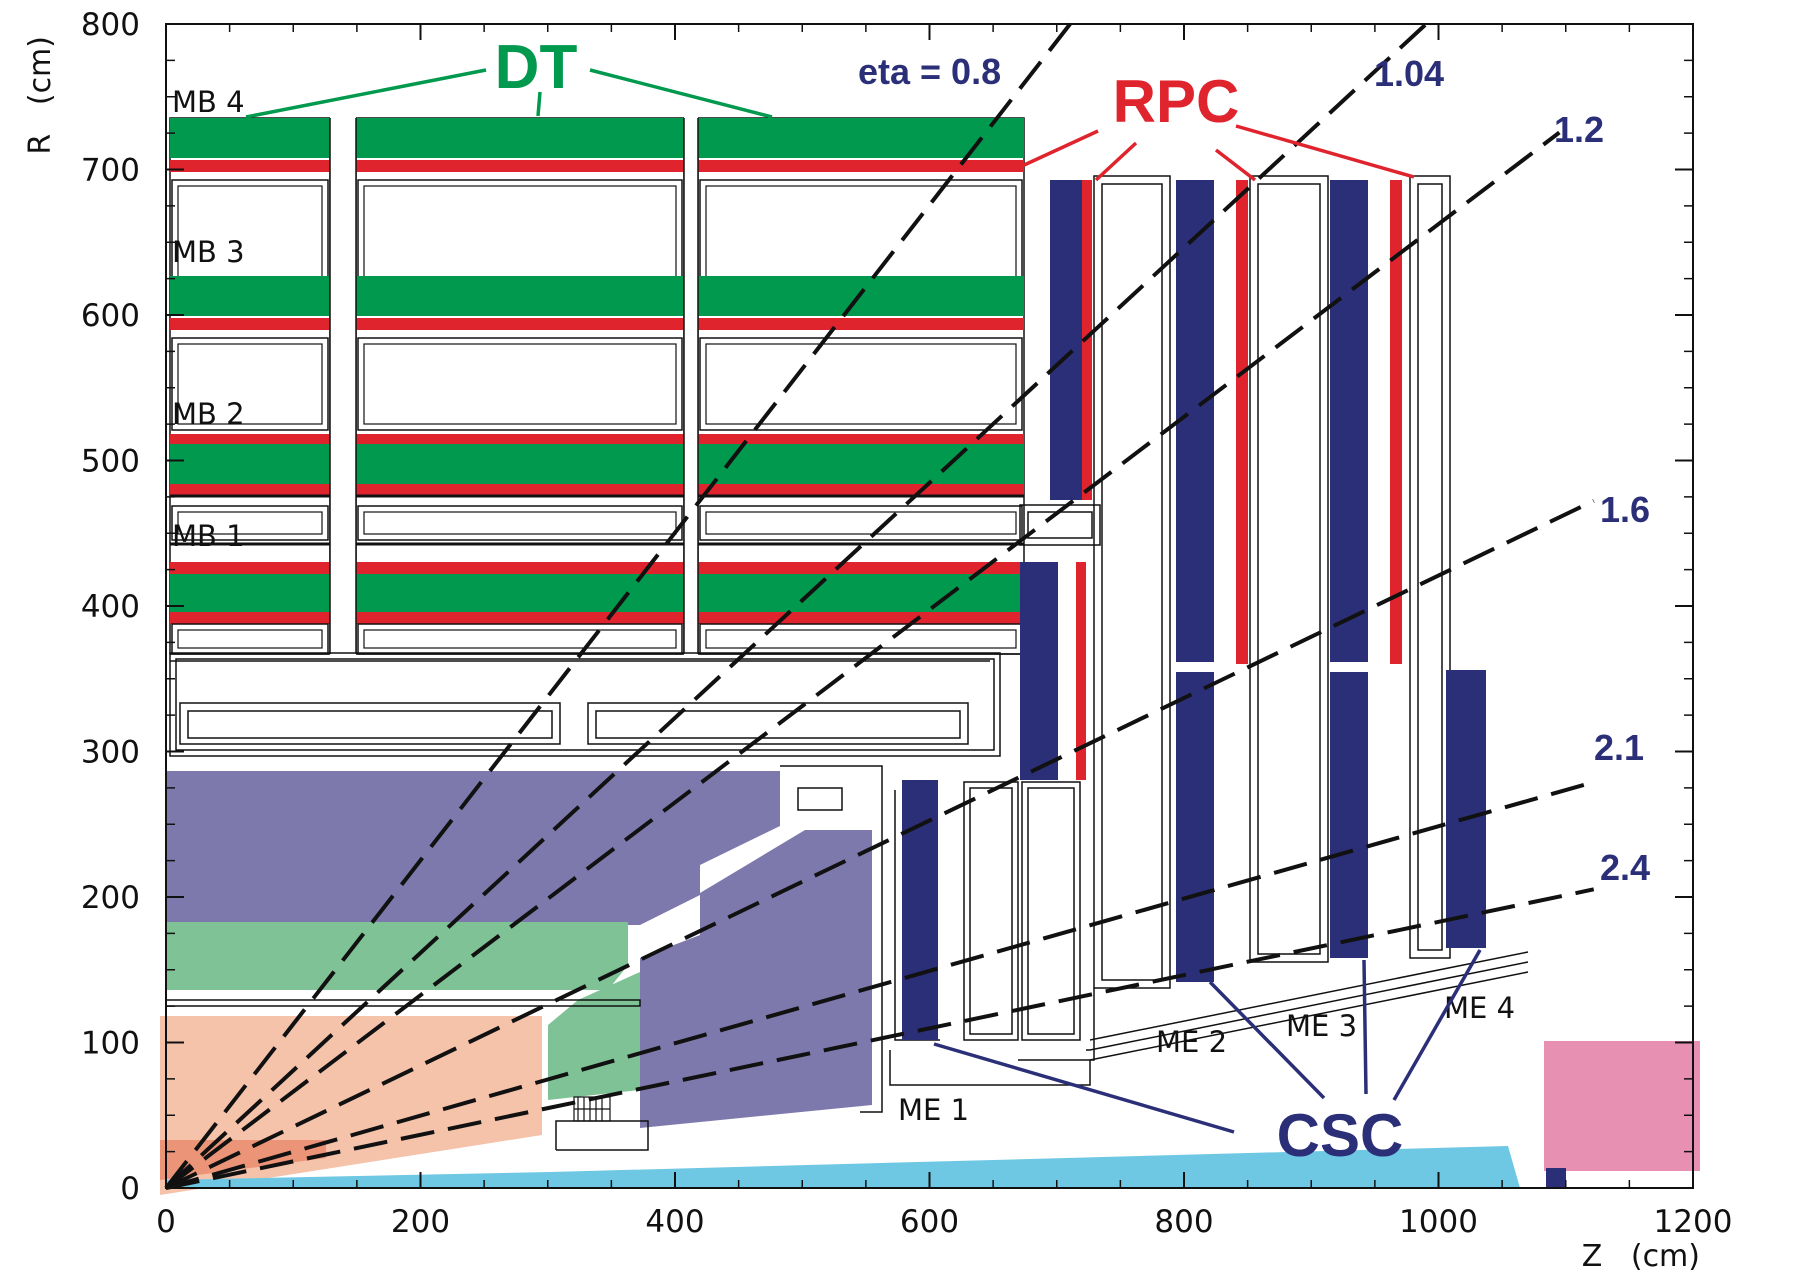 The height and width of the screenshot is (1285, 1800). Describe the element at coordinates (929, 1222) in the screenshot. I see `x-tick-label: 600` at that location.